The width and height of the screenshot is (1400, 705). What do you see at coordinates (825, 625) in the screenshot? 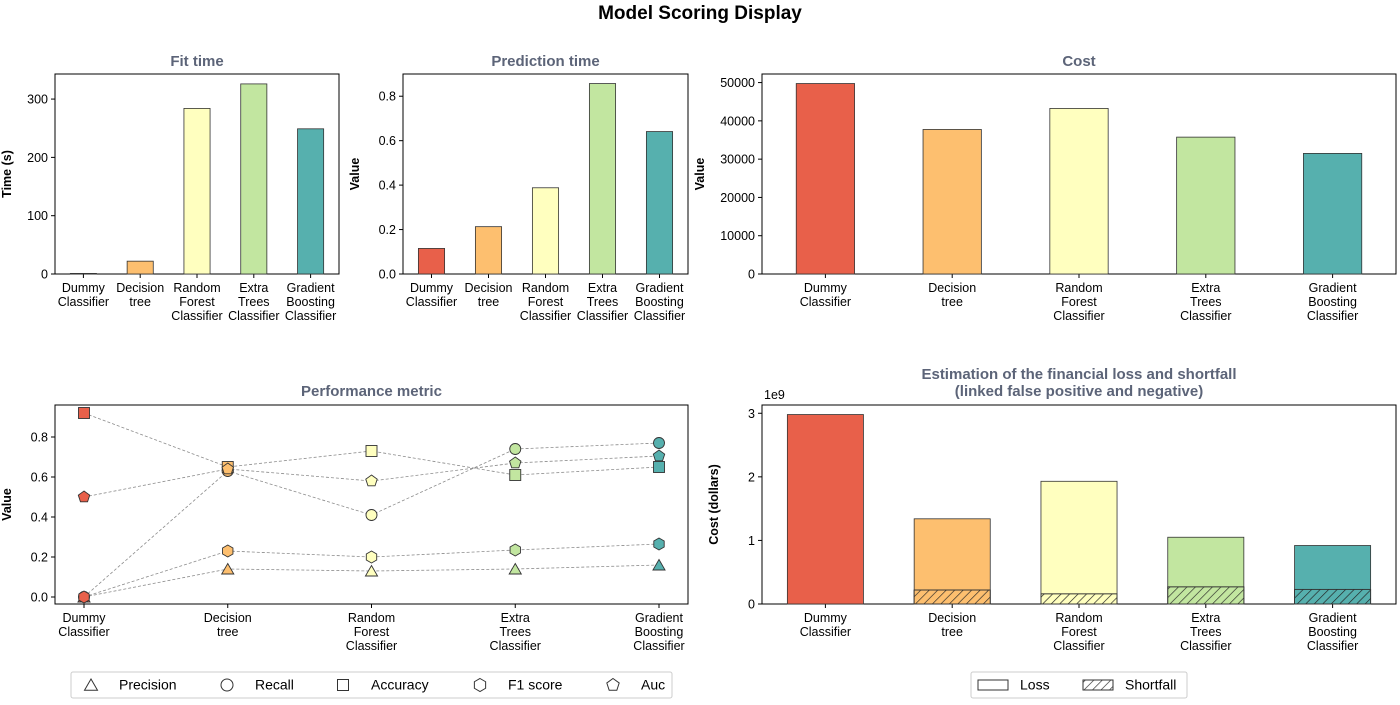
I see `financial-loss-xtick-label: Dummy Classifier` at bounding box center [825, 625].